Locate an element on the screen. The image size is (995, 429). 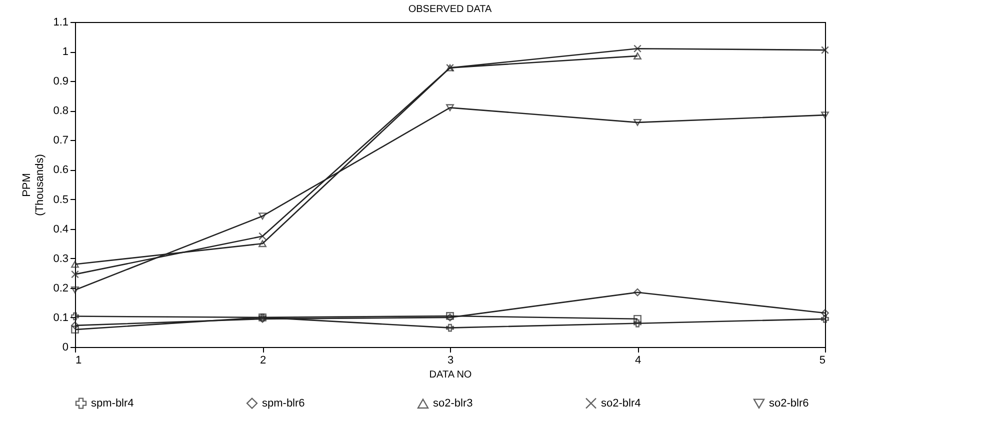
legend-label: so2-blr3 is located at coordinates (453, 404).